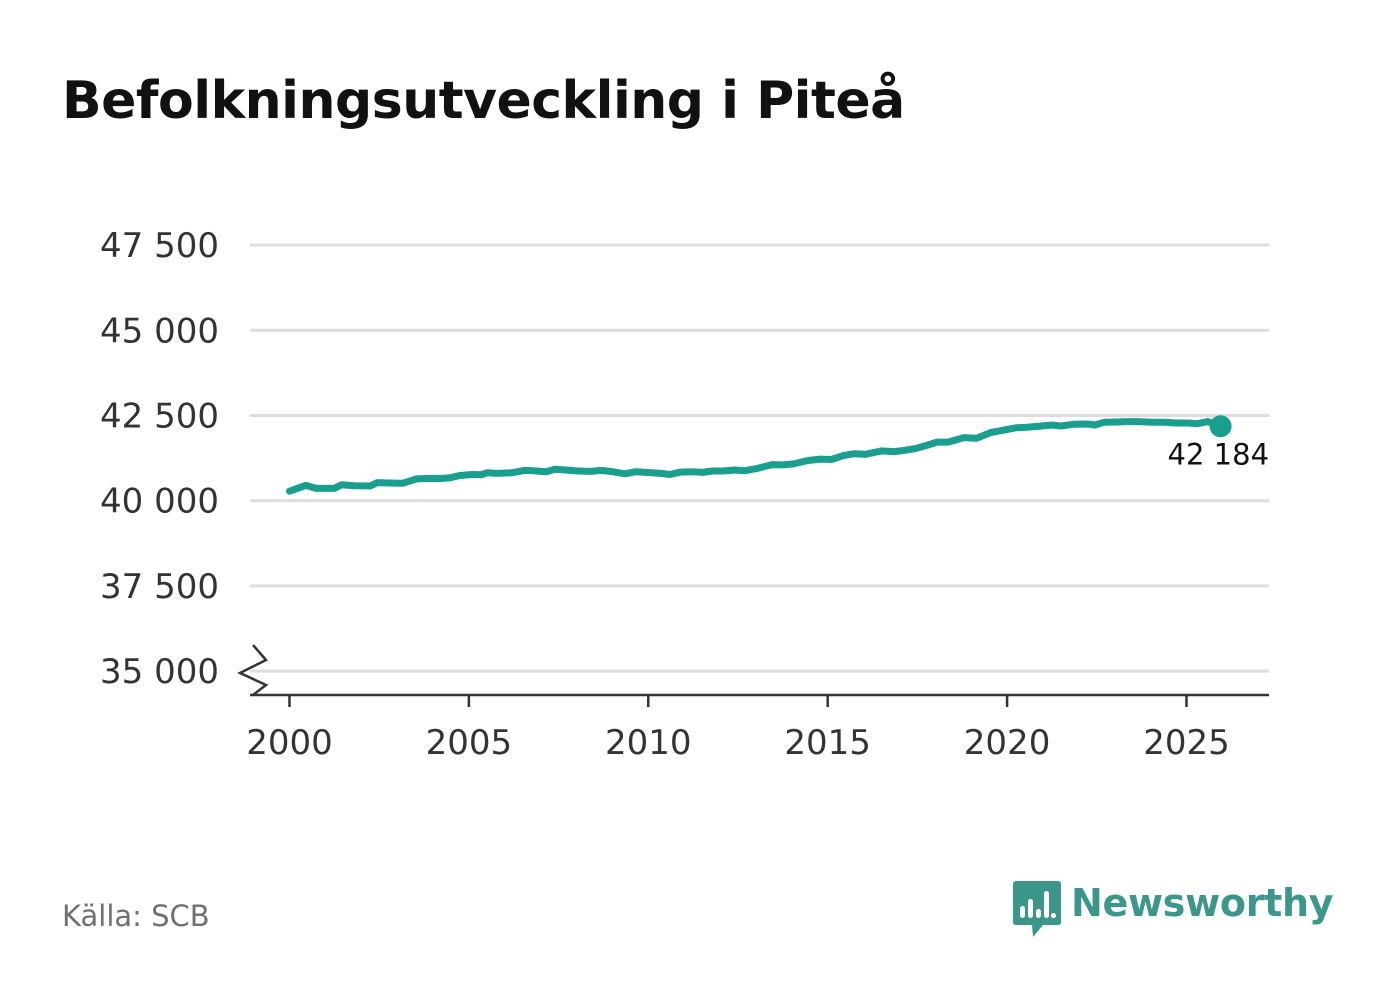 Image resolution: width=1382 pixels, height=999 pixels. What do you see at coordinates (755, 456) in the screenshot?
I see `series-line-folkmangd` at bounding box center [755, 456].